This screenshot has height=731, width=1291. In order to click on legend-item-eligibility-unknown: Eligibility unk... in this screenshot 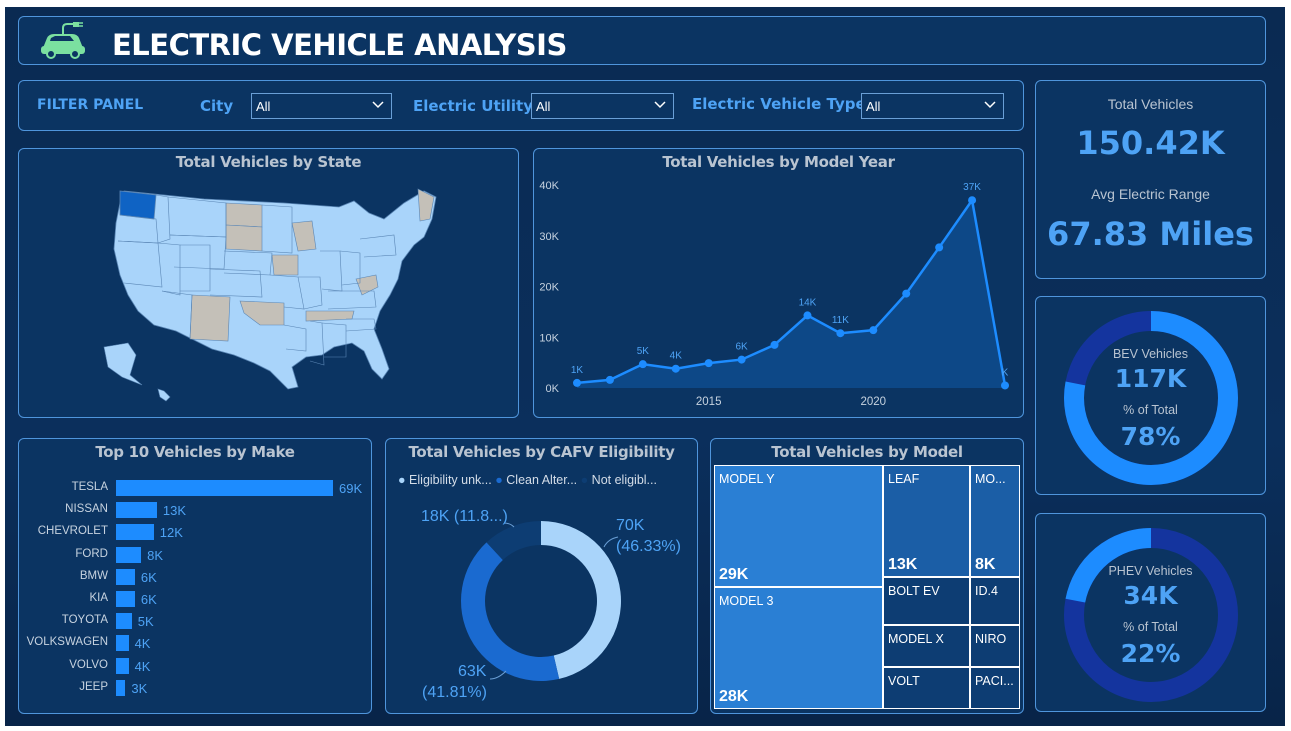, I will do `click(450, 480)`.